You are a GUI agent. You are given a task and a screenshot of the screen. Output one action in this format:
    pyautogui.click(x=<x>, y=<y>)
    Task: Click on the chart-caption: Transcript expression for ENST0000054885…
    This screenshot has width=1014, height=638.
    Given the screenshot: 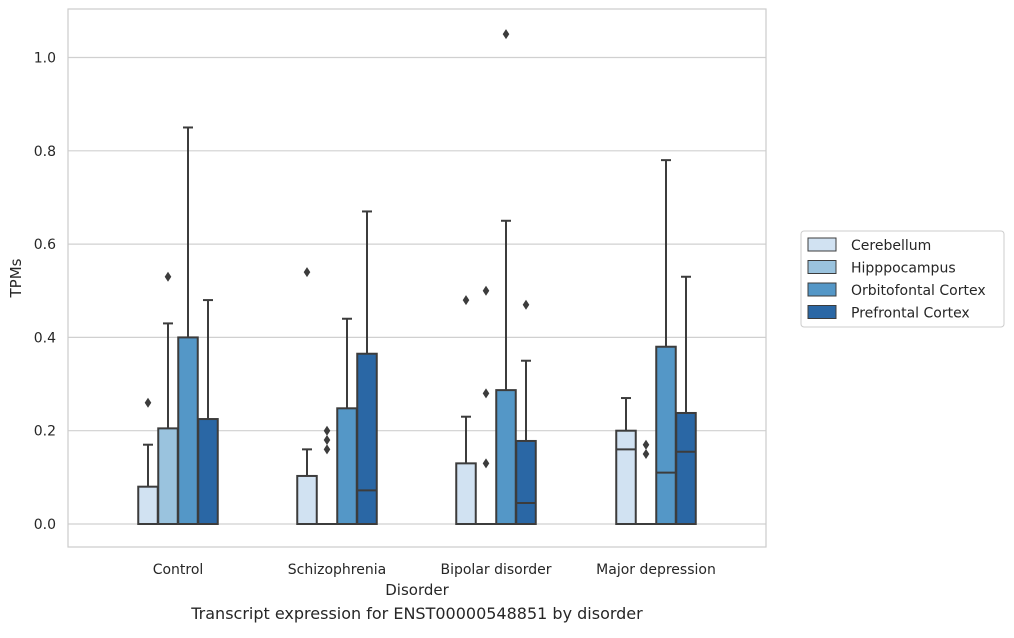 What is the action you would take?
    pyautogui.click(x=417, y=613)
    